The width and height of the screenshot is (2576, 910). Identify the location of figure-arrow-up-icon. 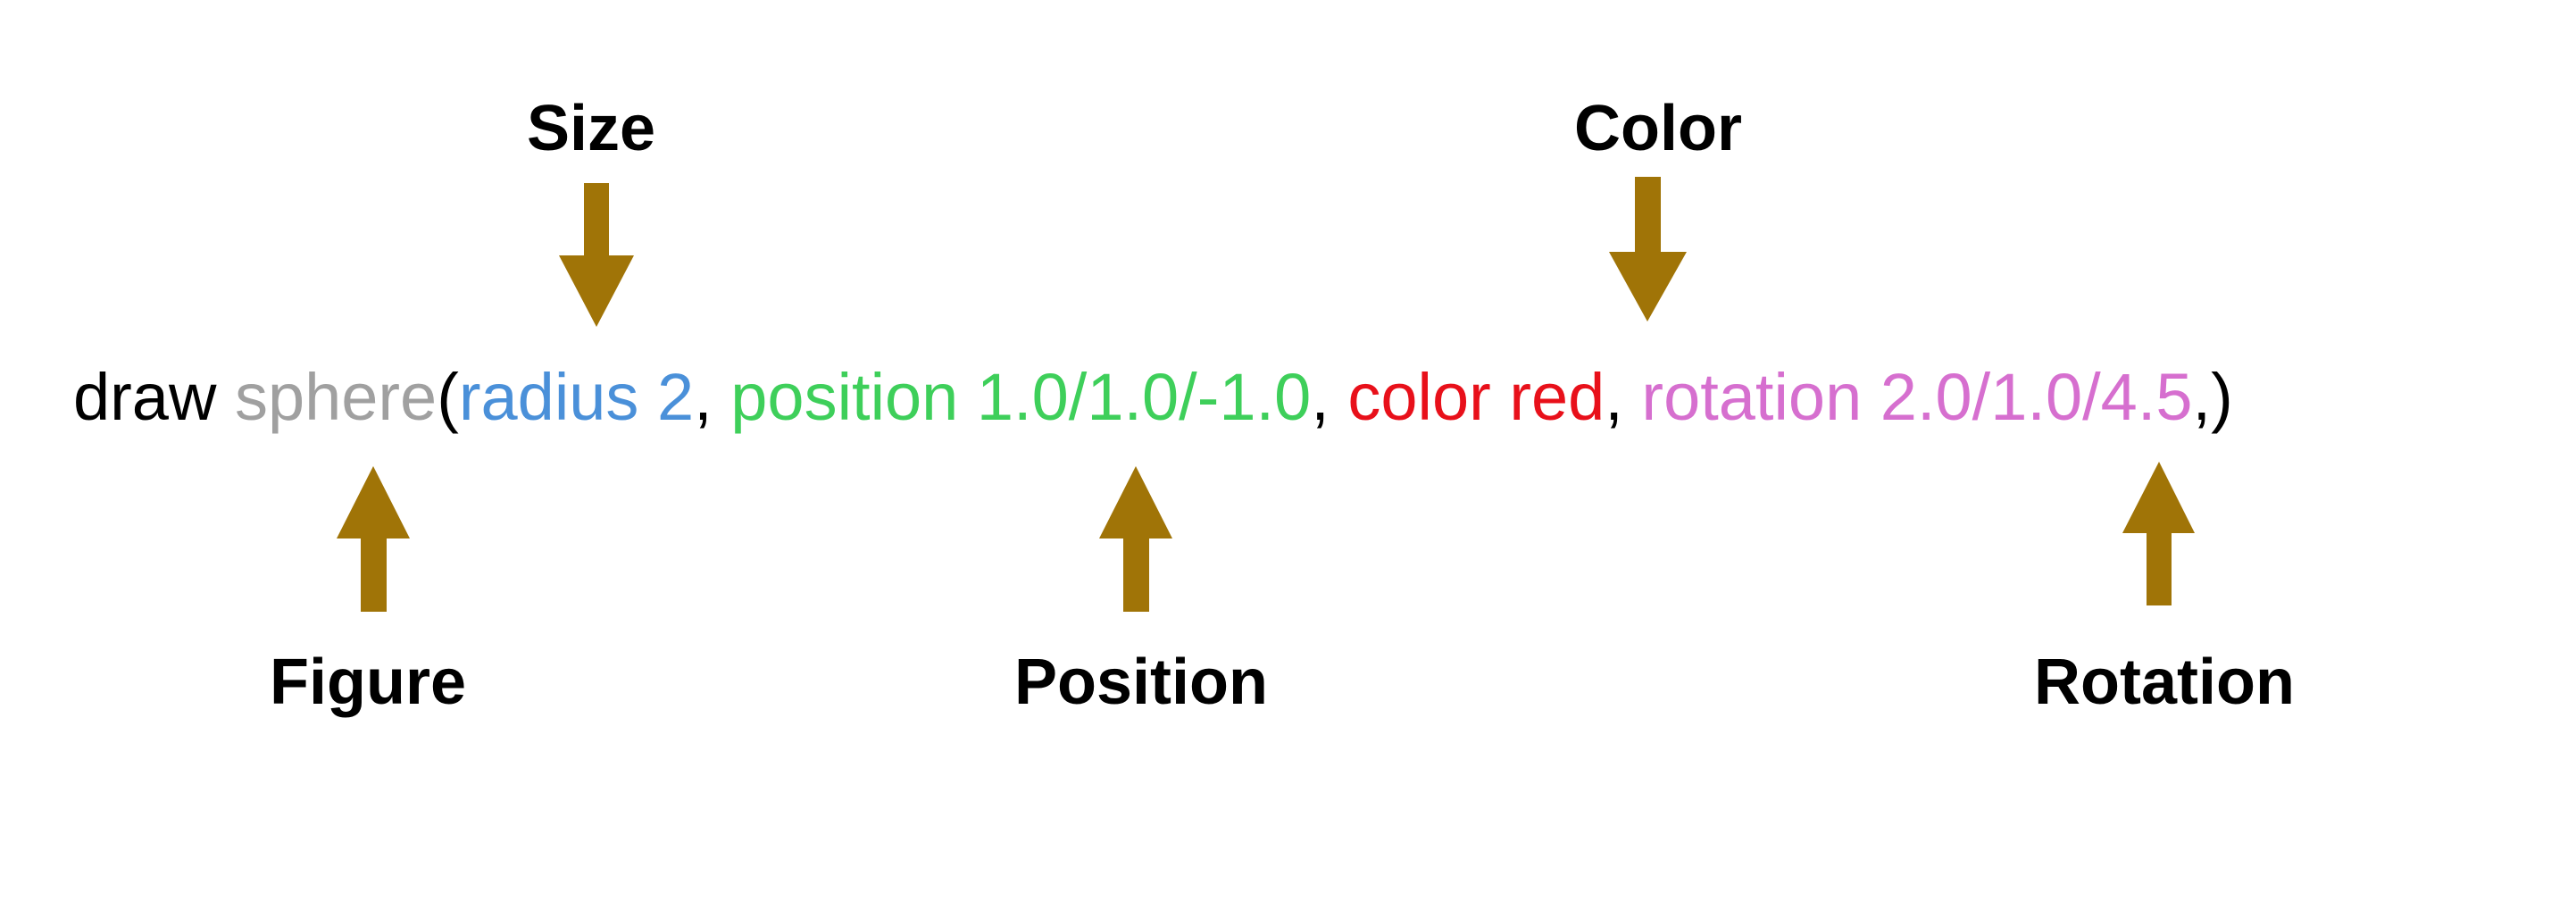
(373, 539).